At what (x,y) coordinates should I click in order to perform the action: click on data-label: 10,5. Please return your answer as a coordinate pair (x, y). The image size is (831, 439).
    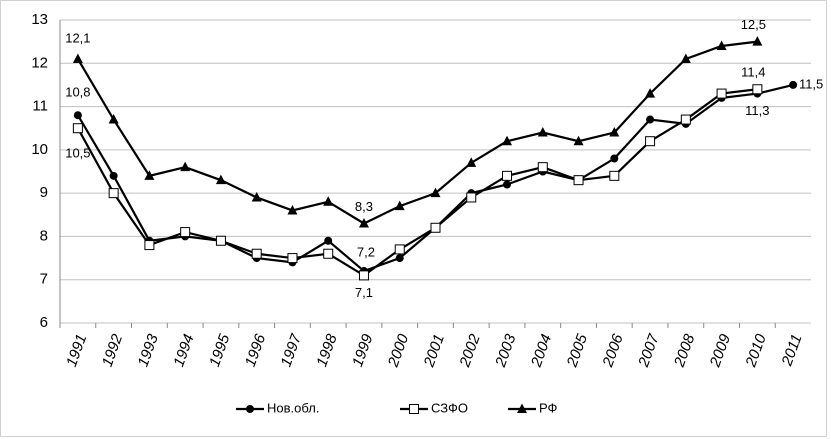
    Looking at the image, I should click on (77, 153).